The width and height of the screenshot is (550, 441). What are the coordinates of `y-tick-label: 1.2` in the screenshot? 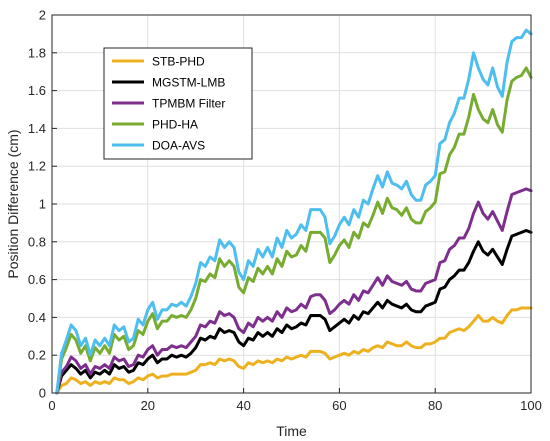 It's located at (37, 166).